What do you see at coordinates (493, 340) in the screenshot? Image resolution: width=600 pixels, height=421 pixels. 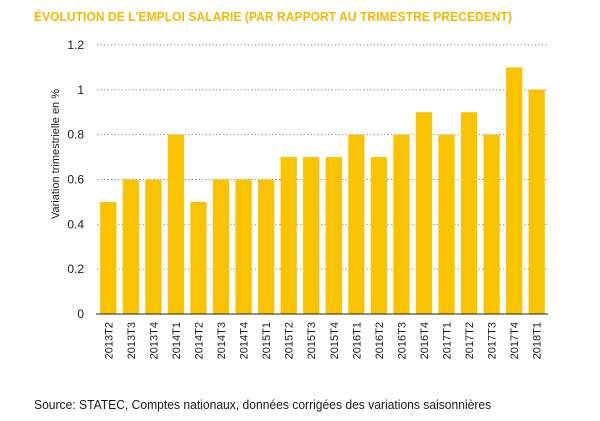 I see `x-tick-label: 2017T3` at bounding box center [493, 340].